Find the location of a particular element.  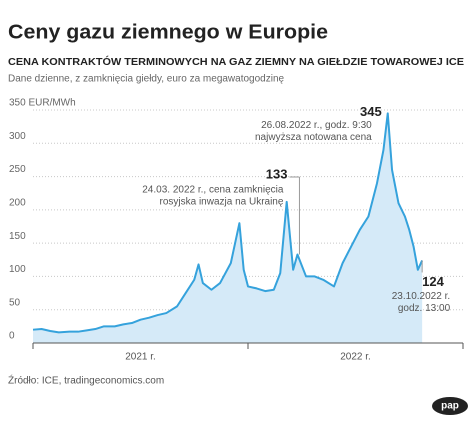

annotation-value: 124 is located at coordinates (433, 281).